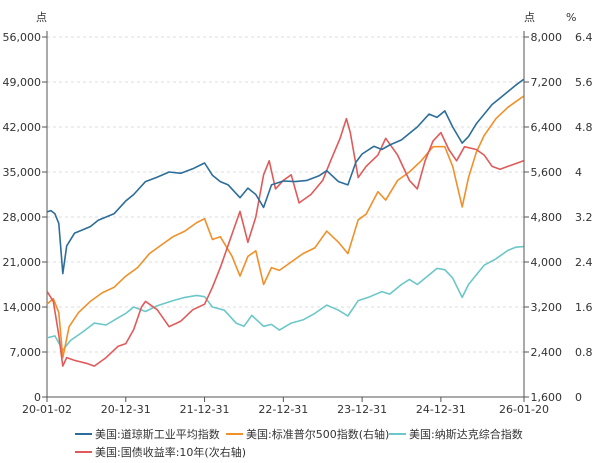 Image resolution: width=597 pixels, height=463 pixels. What do you see at coordinates (466, 434) in the screenshot?
I see `legend-label-2: 美国:纳斯达克综合指数` at bounding box center [466, 434].